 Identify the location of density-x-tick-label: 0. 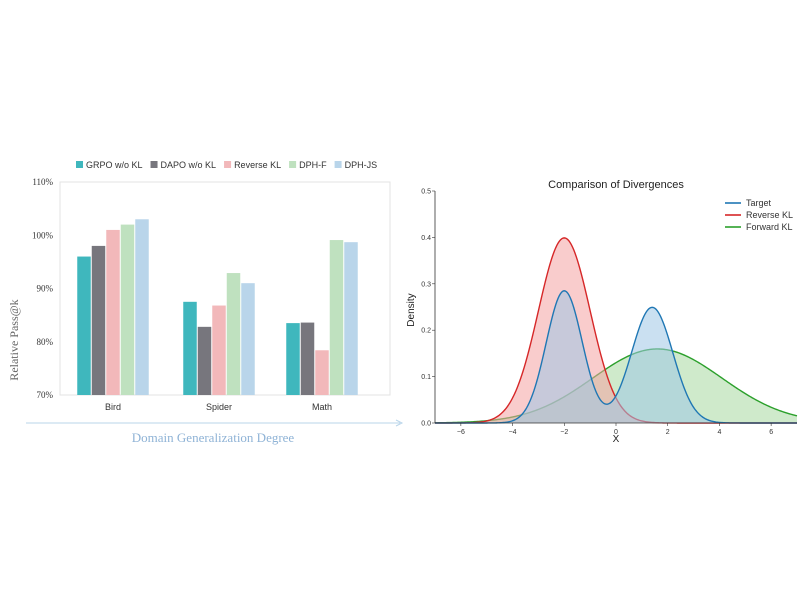
(616, 432).